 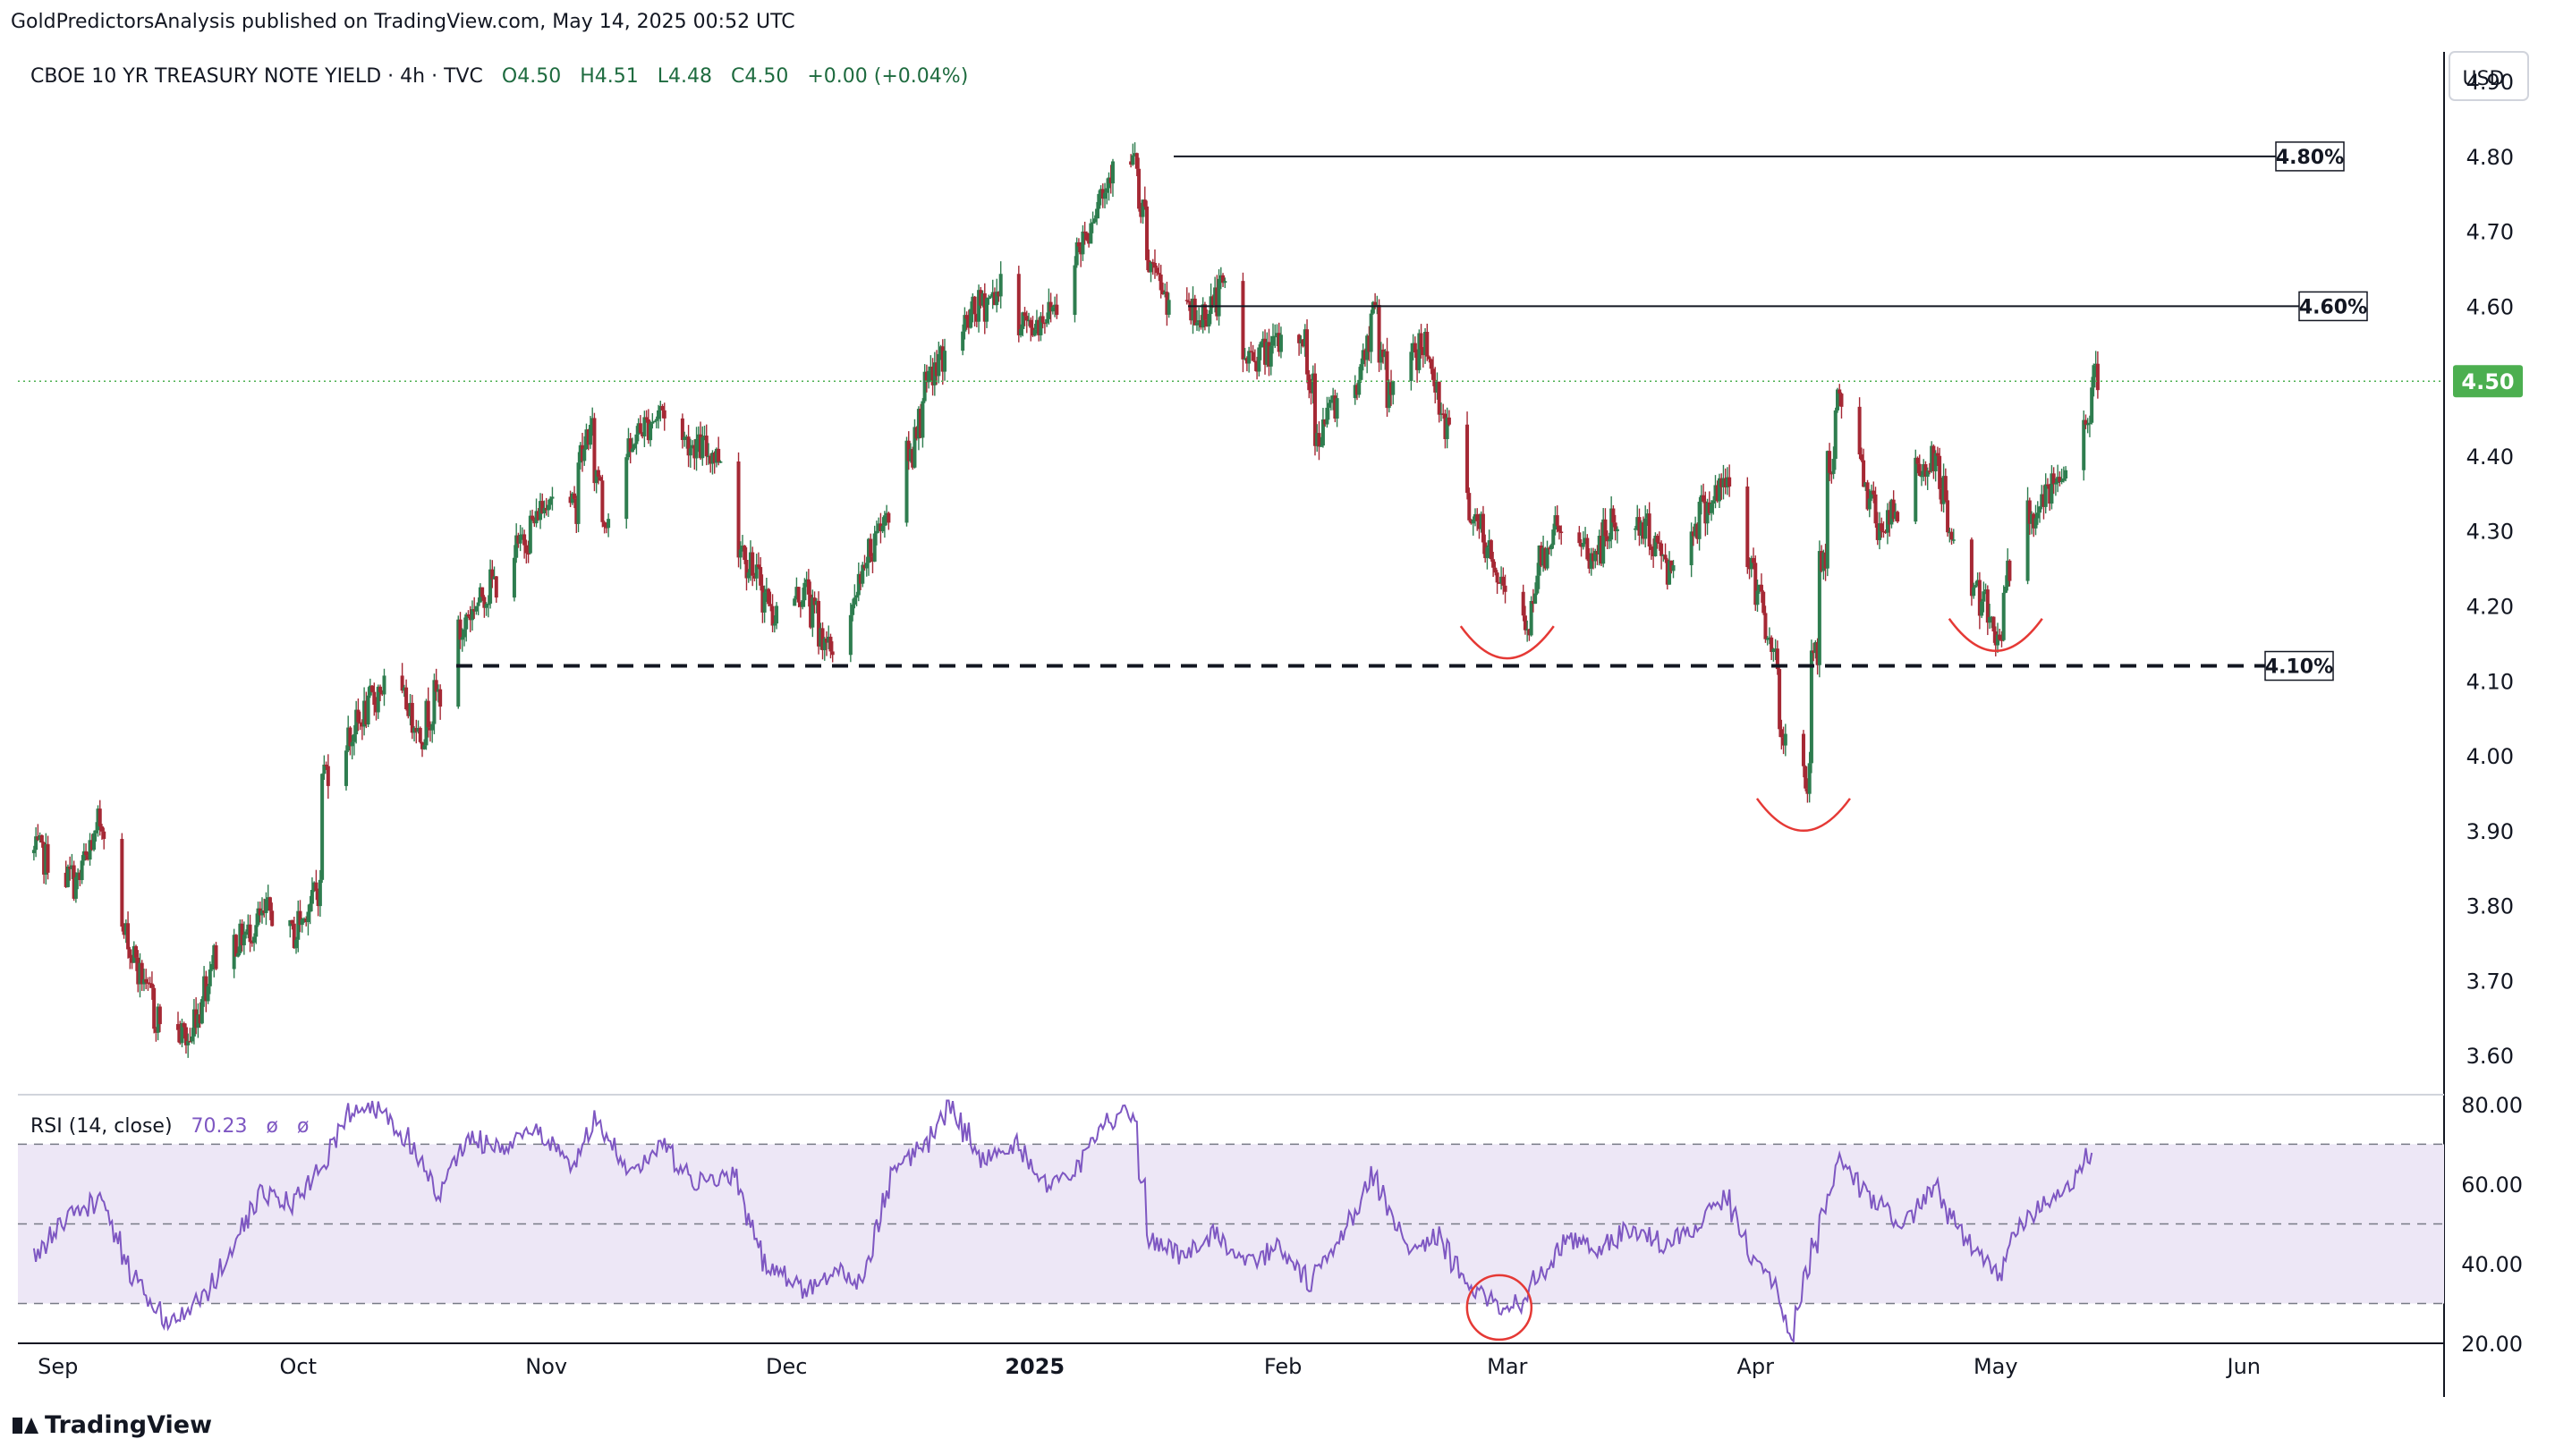 I want to click on time-tick-label: Feb, so click(x=1284, y=1366).